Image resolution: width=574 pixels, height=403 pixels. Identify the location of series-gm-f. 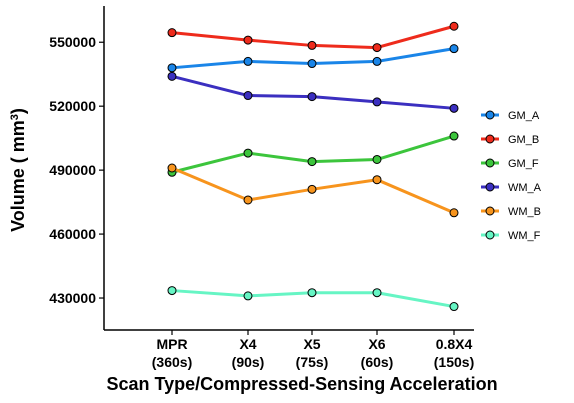
(313, 154).